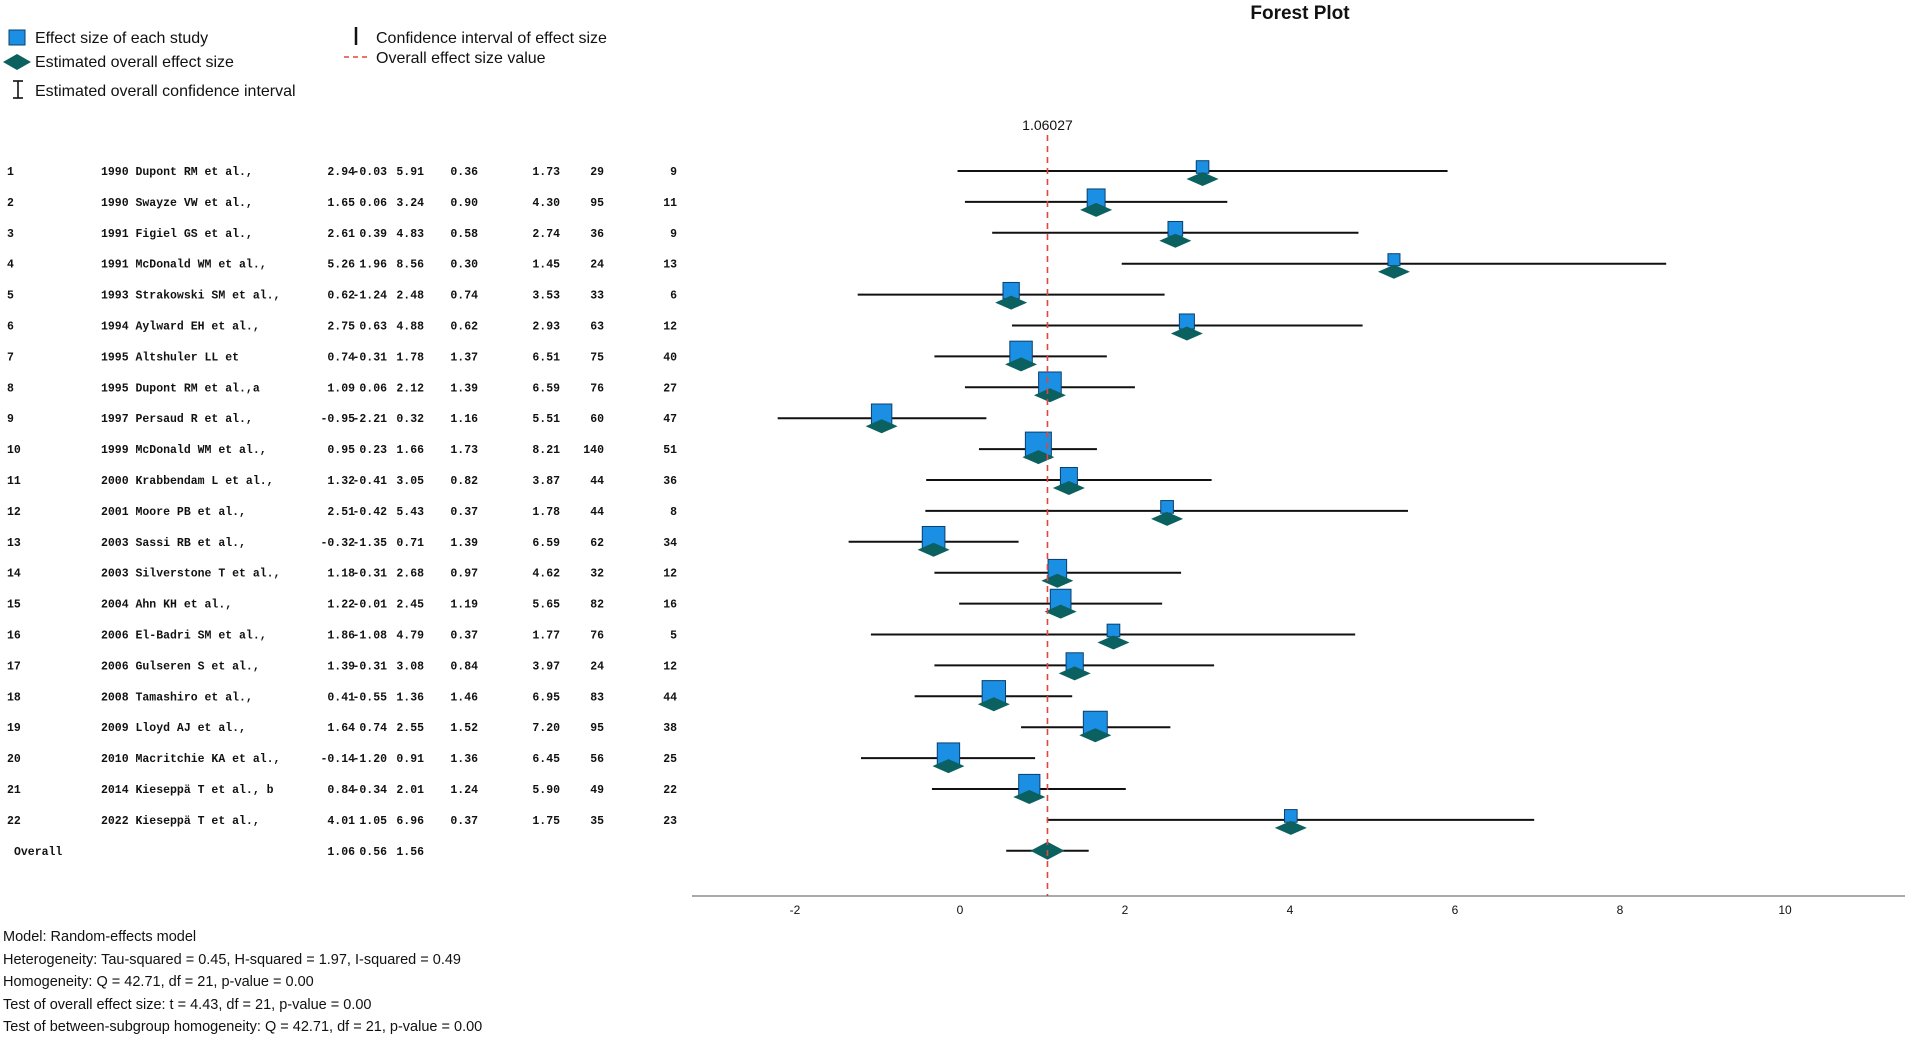 The image size is (1908, 1039). What do you see at coordinates (410, 574) in the screenshot?
I see `table-cell-upper-14: 2.68` at bounding box center [410, 574].